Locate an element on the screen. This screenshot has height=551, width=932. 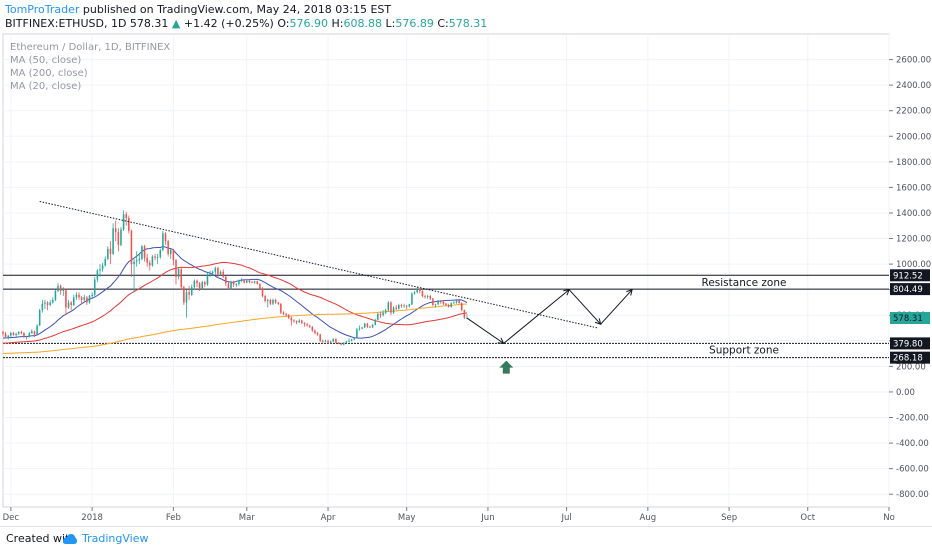
x-tick-label: Jun is located at coordinates (487, 518).